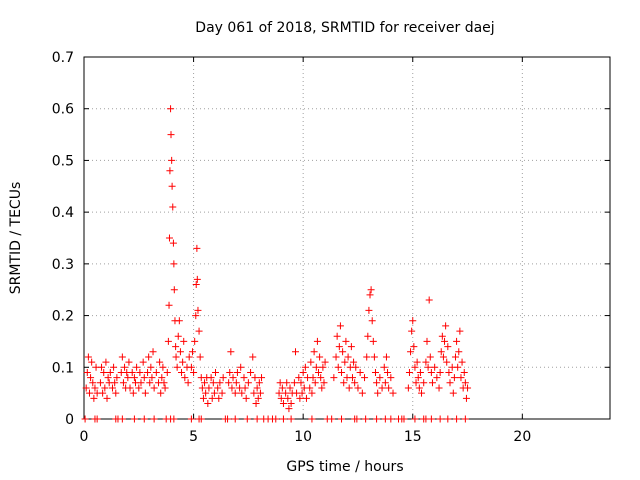 The width and height of the screenshot is (640, 480). What do you see at coordinates (16, 238) in the screenshot?
I see `y-axis-label: SRMTID / TECUs` at bounding box center [16, 238].